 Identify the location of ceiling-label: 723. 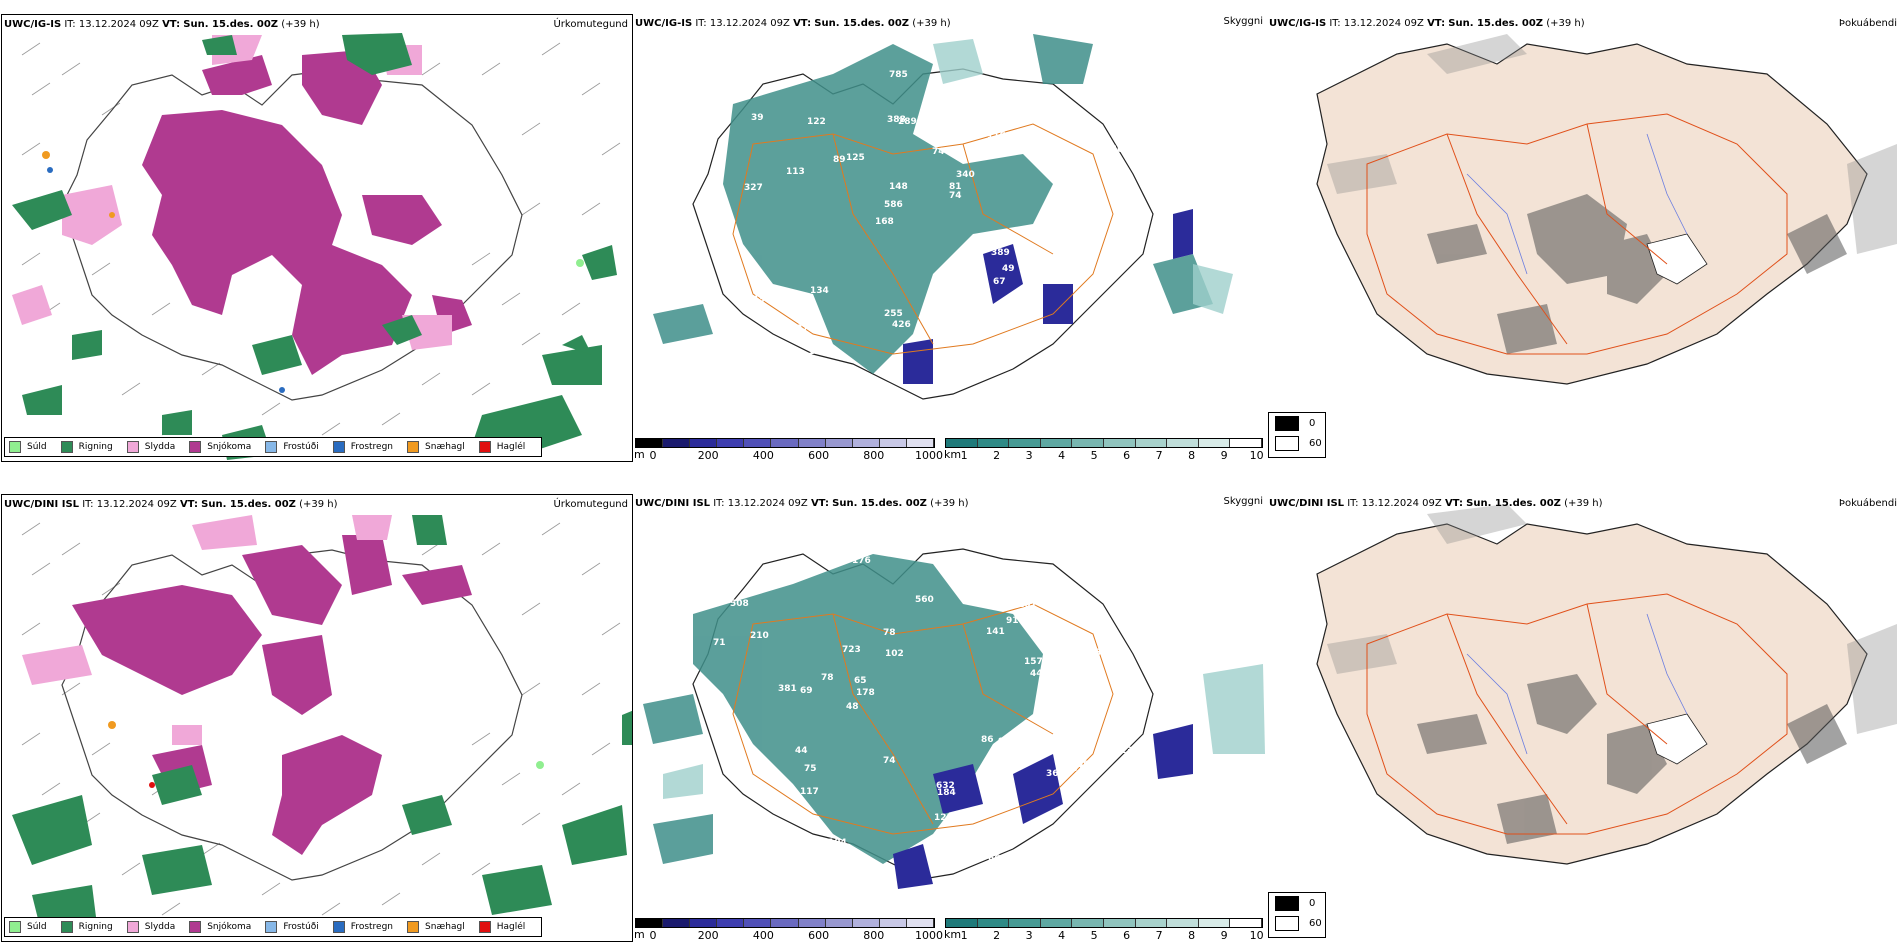
(851, 650).